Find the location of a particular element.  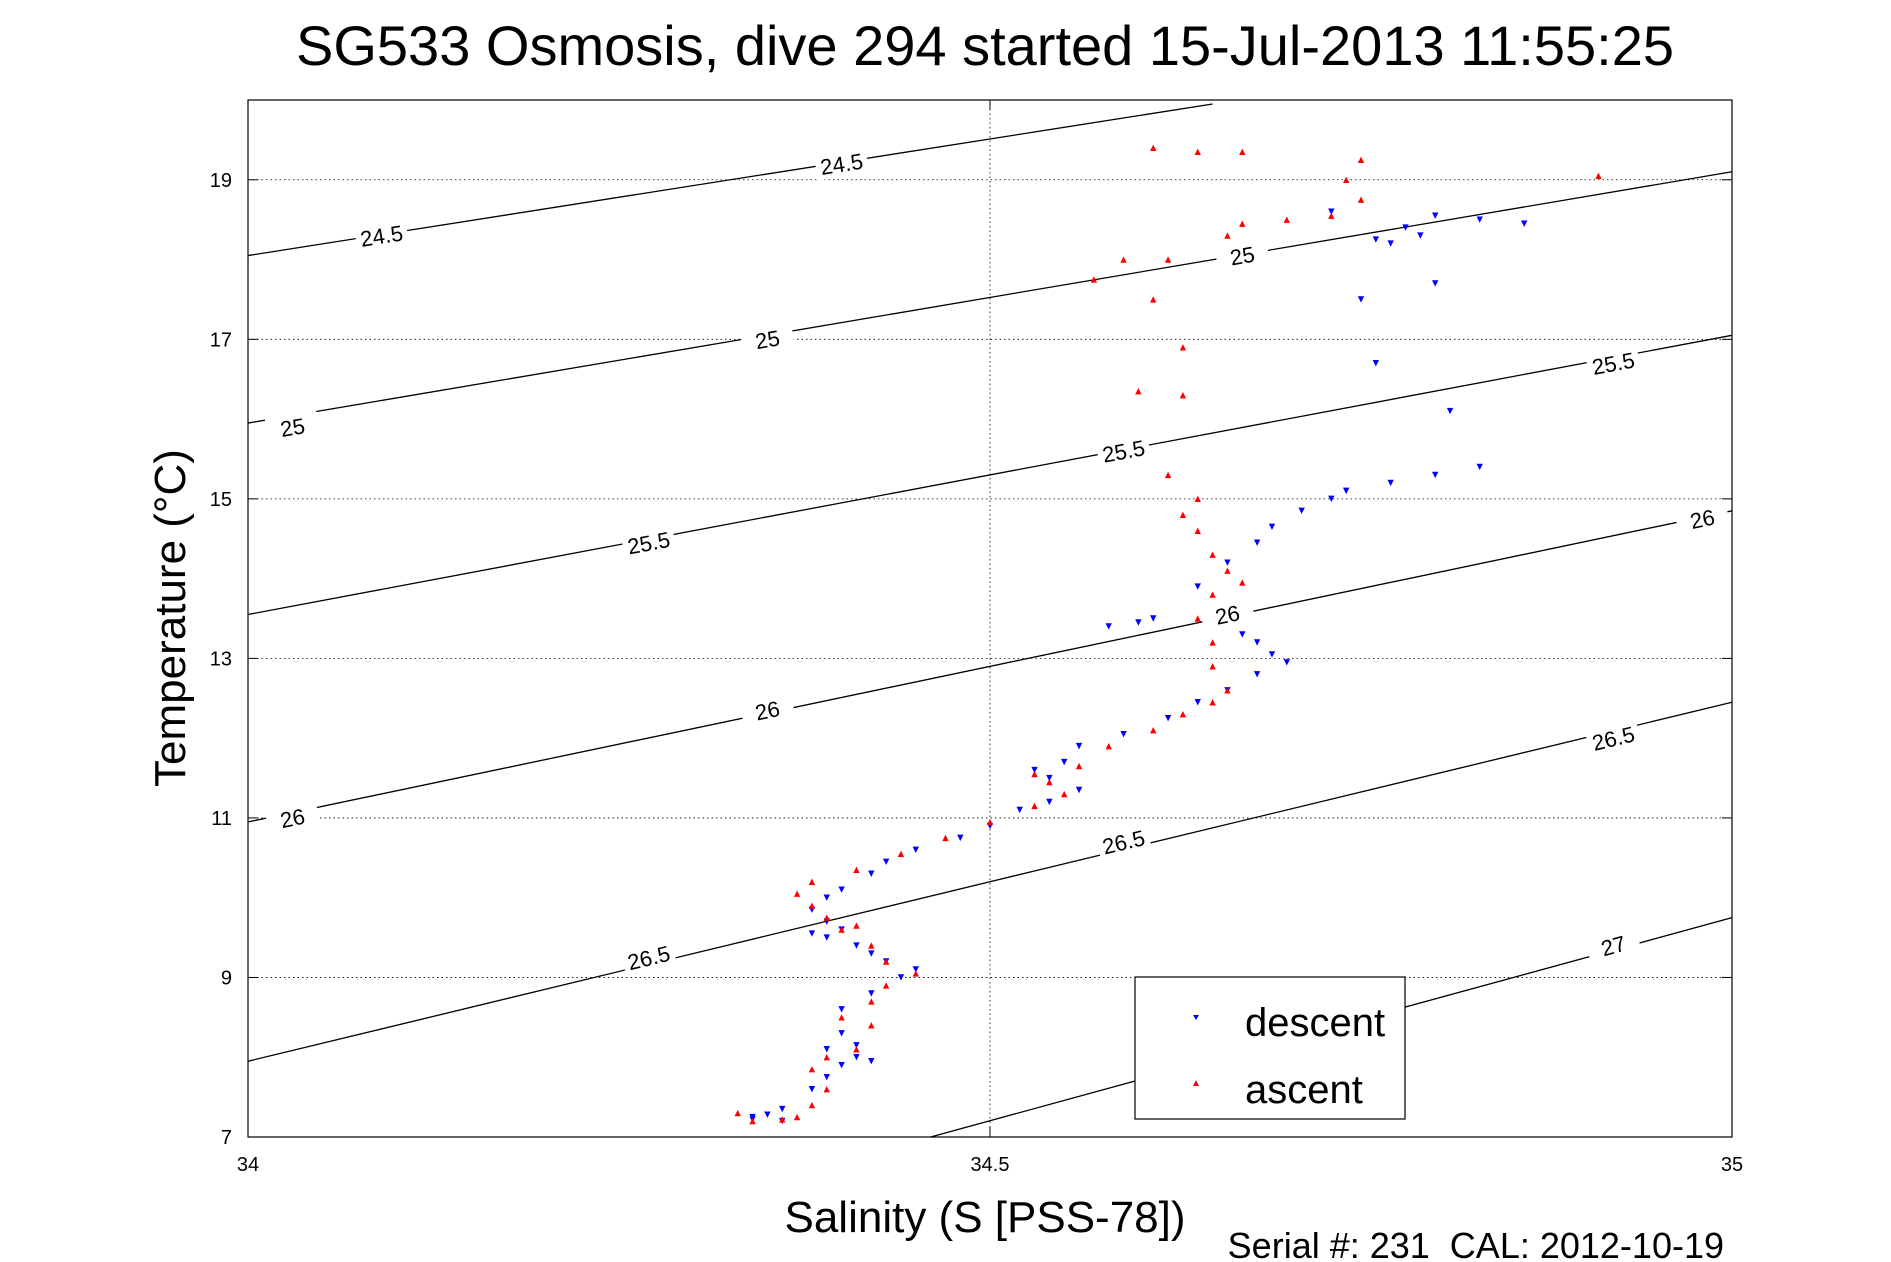

y-tick-label: 13 is located at coordinates (221, 659).